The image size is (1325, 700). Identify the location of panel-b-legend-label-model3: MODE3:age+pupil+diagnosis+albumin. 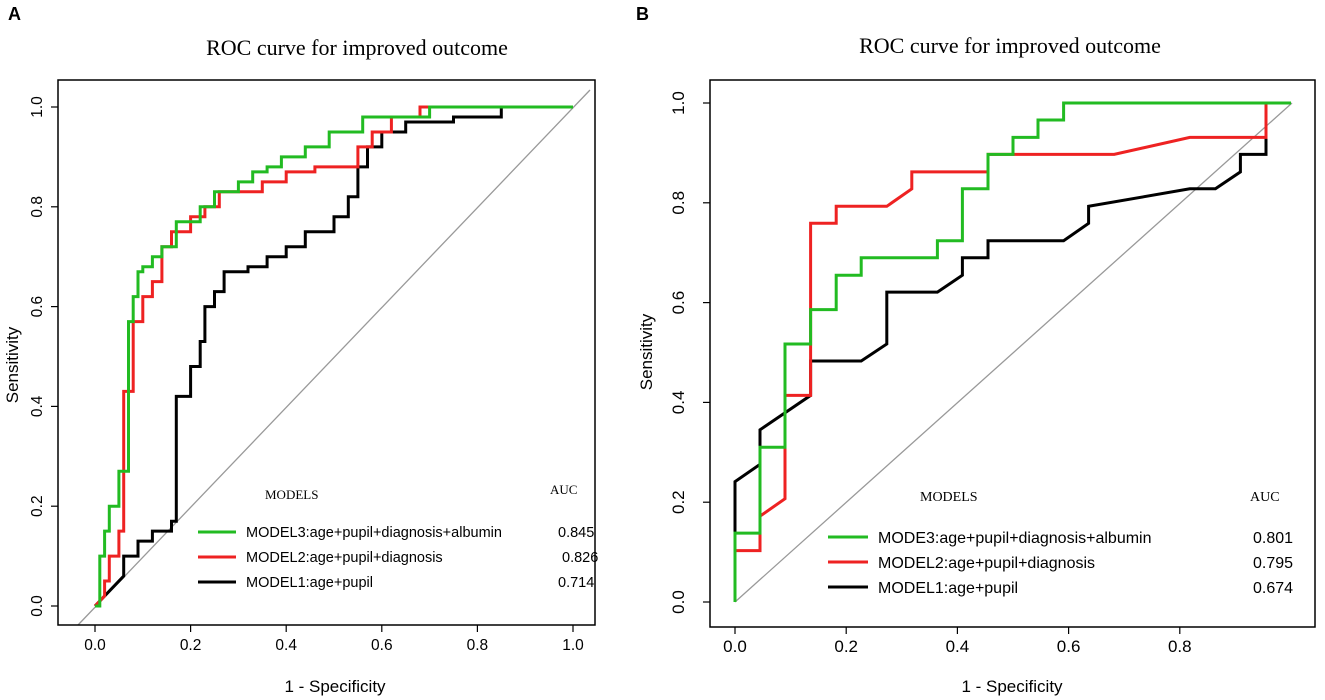
(1015, 538).